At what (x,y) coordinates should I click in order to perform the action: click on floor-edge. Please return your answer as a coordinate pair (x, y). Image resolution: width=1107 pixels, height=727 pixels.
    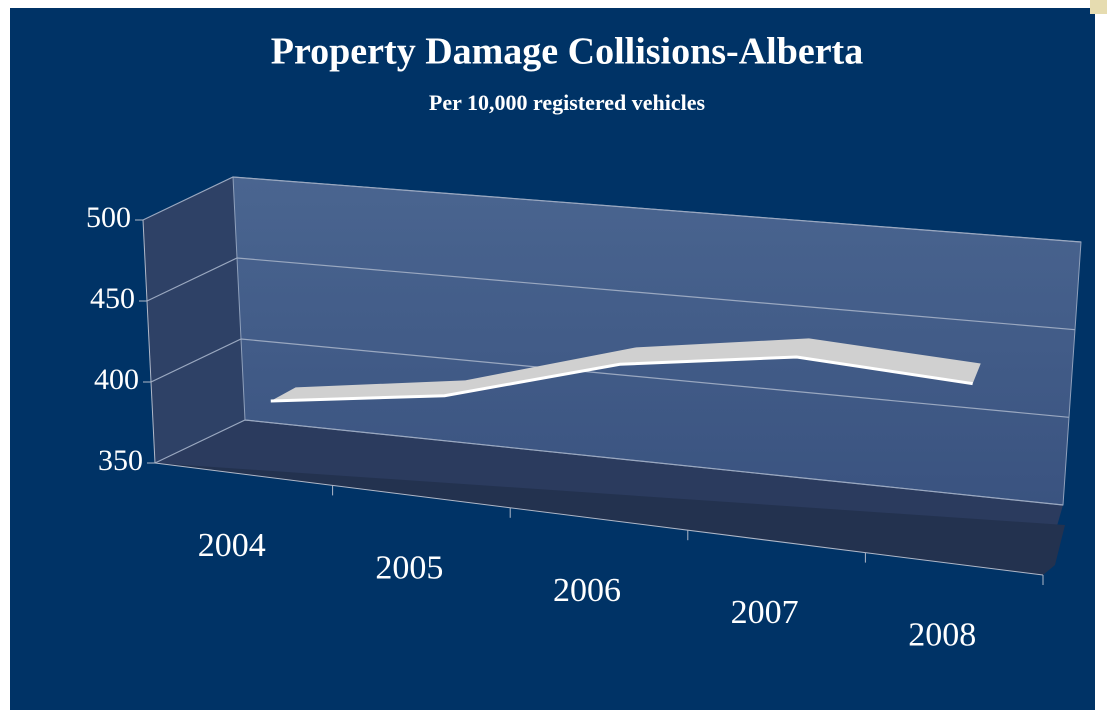
    Looking at the image, I should click on (610, 519).